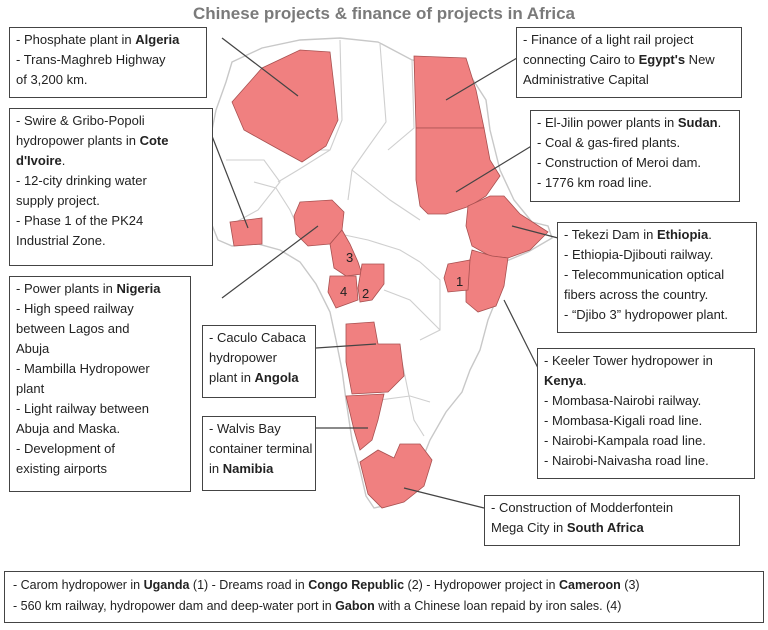 This screenshot has height=630, width=768. What do you see at coordinates (401, 275) in the screenshot?
I see `map-numbers: 1 2 3 4` at bounding box center [401, 275].